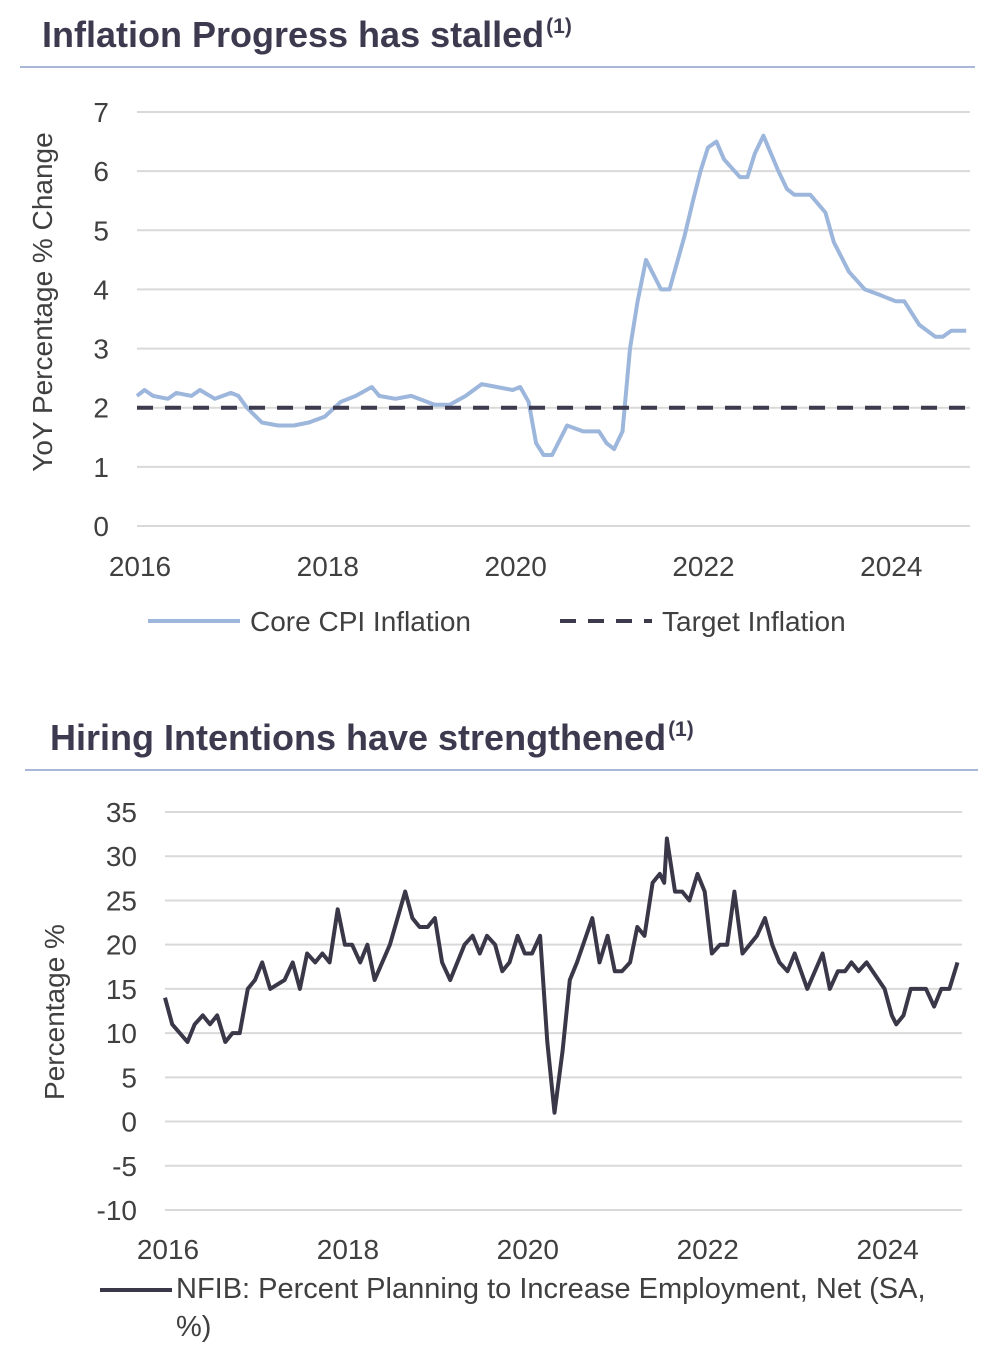 Image resolution: width=988 pixels, height=1356 pixels. What do you see at coordinates (358, 737) in the screenshot?
I see `chart-title: Hiring Intentions have strengthened` at bounding box center [358, 737].